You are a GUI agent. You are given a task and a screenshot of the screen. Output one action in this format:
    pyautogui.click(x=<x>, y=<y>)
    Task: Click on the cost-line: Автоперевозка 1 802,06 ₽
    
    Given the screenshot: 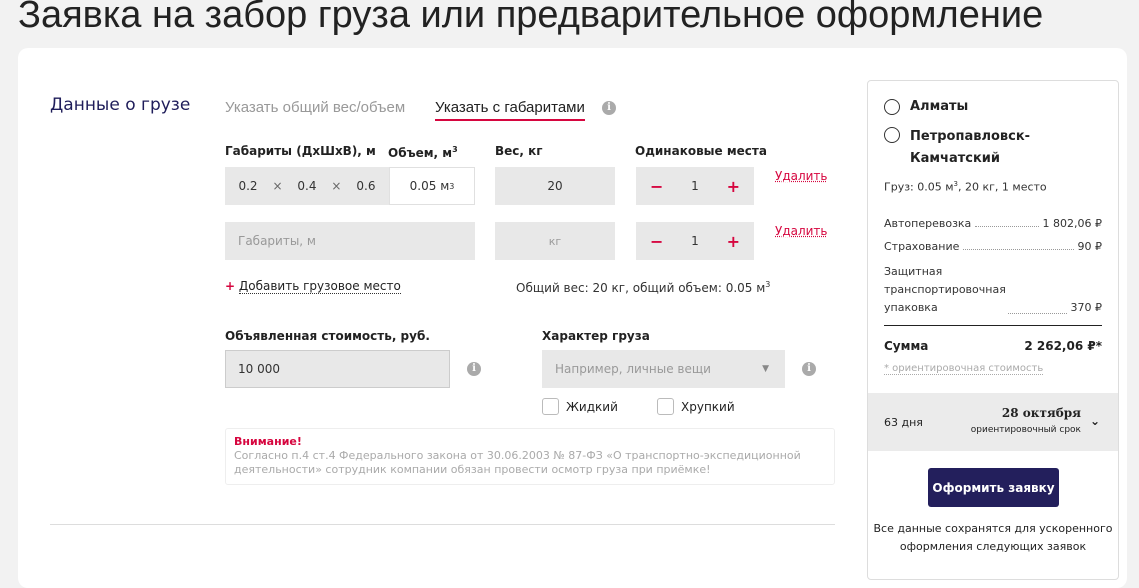 What is the action you would take?
    pyautogui.click(x=993, y=223)
    